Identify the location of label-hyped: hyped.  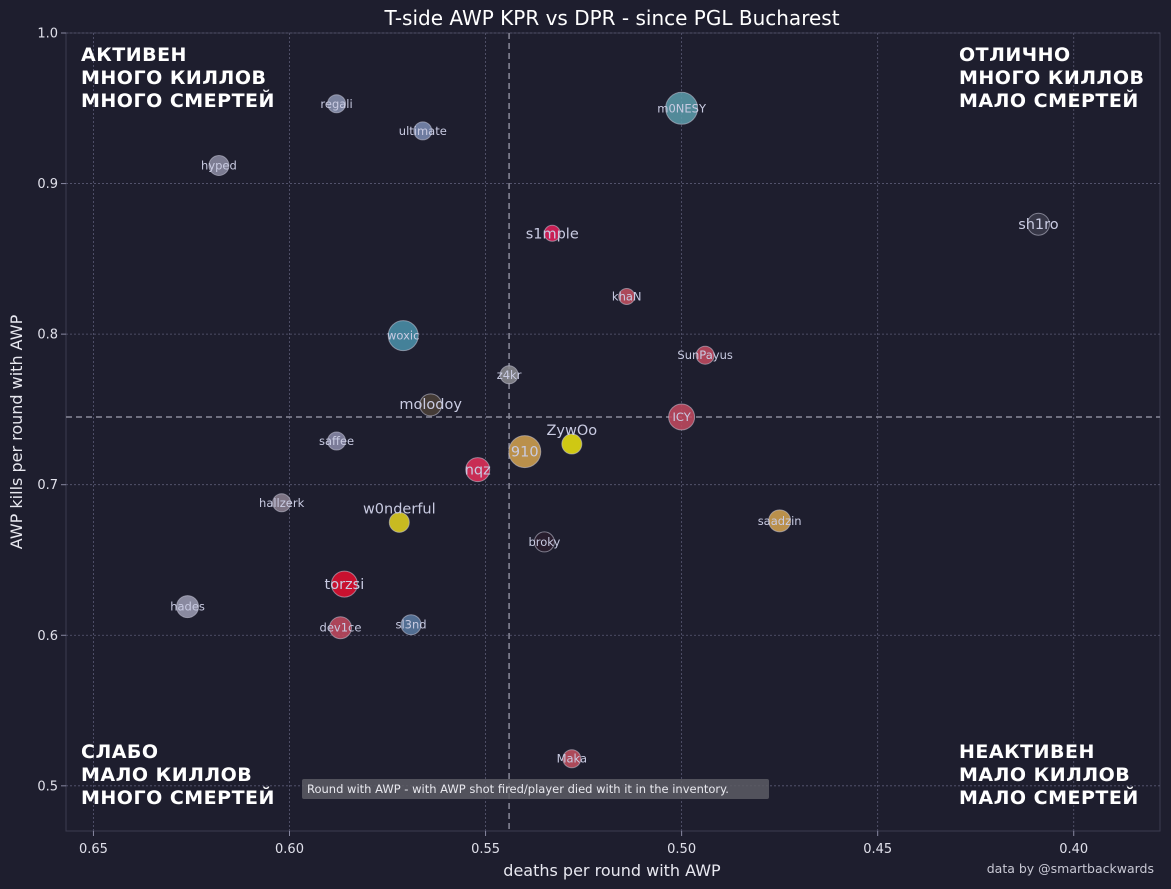
(219, 165).